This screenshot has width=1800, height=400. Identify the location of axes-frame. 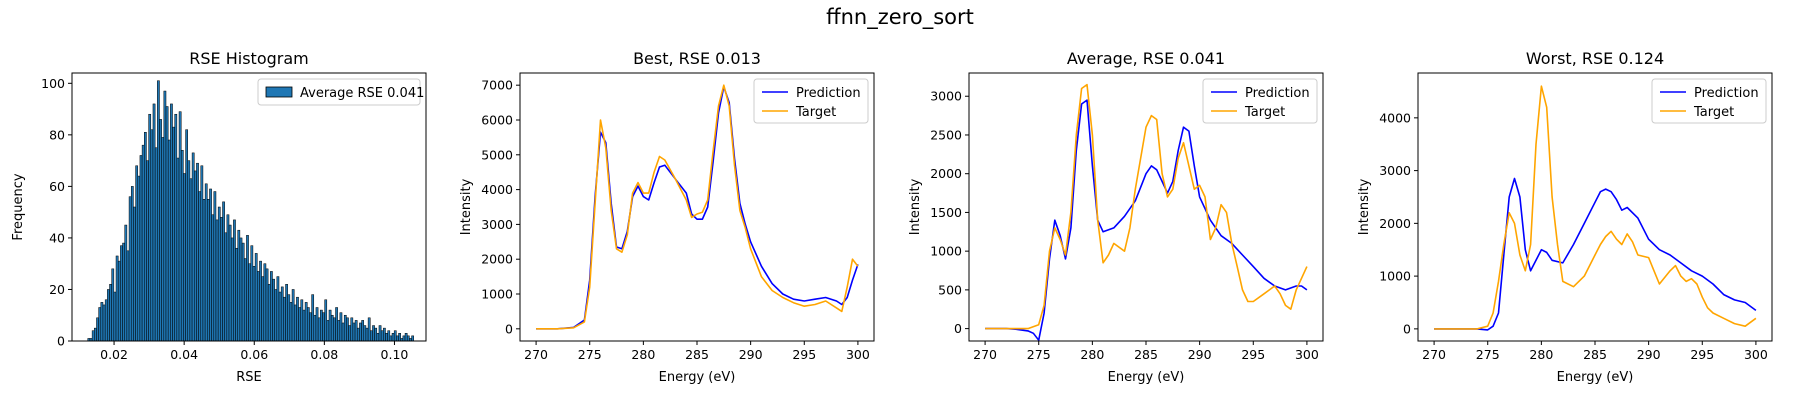
(249, 207).